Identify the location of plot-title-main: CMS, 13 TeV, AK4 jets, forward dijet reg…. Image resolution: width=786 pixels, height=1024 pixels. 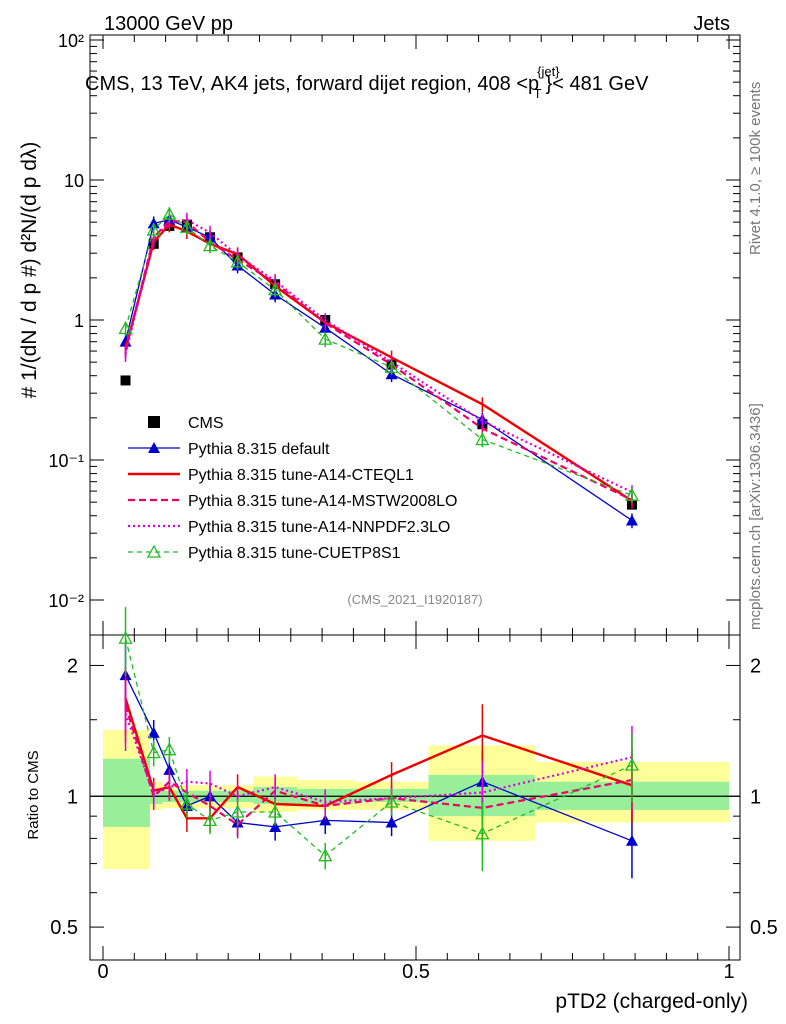
(312, 84).